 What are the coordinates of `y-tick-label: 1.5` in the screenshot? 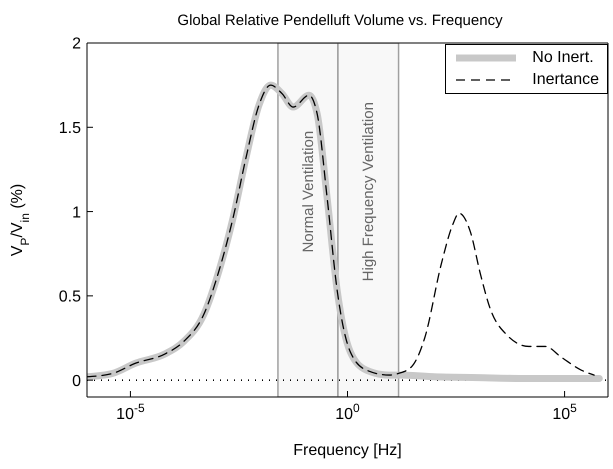 It's located at (70, 128).